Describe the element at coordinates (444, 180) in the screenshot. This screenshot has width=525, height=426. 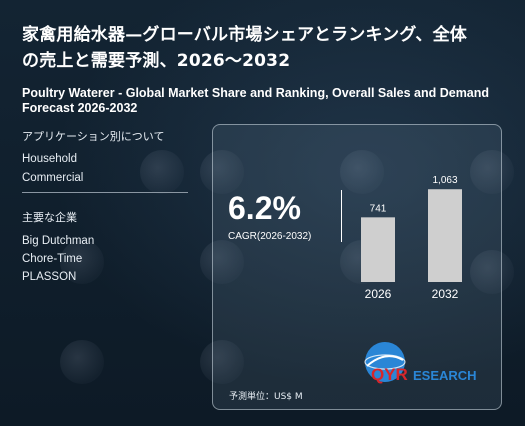
I see `bar-value-label-2032: 1,063` at that location.